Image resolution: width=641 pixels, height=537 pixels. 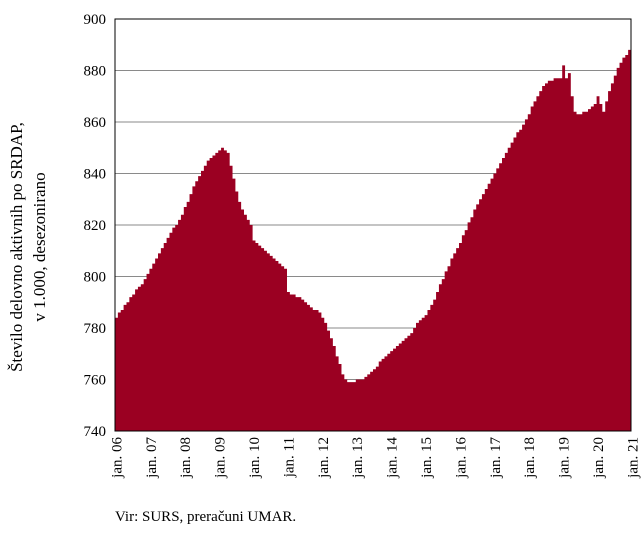 What do you see at coordinates (39, 246) in the screenshot?
I see `y-axis-label-line2: v 1.000, desezonirano` at bounding box center [39, 246].